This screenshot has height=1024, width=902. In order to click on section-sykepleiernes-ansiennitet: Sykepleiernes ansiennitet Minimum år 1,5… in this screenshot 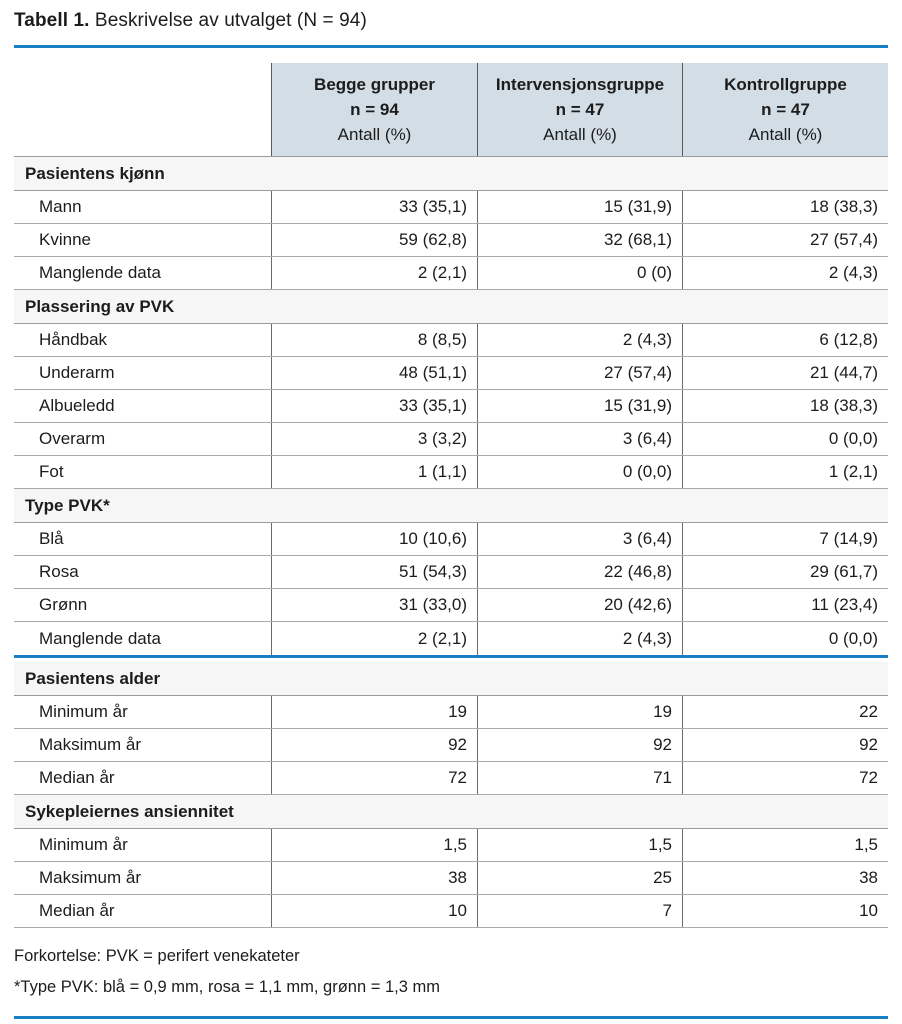, I will do `click(451, 861)`.